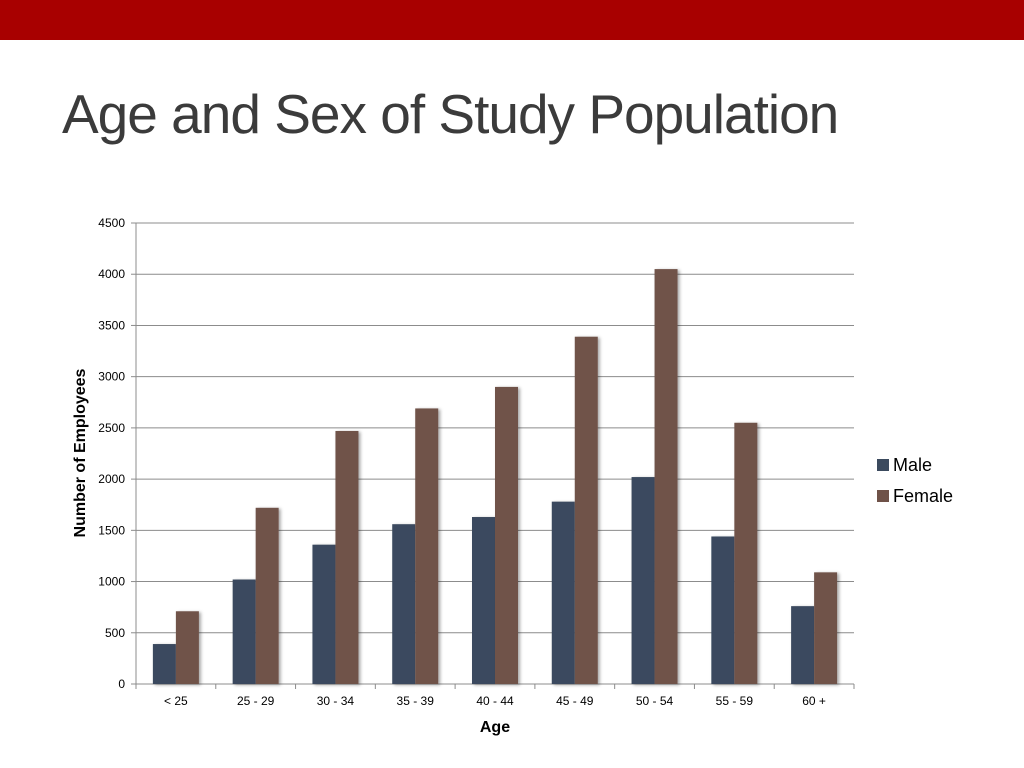 The width and height of the screenshot is (1024, 768). What do you see at coordinates (111, 428) in the screenshot?
I see `y-tick-label: 2500` at bounding box center [111, 428].